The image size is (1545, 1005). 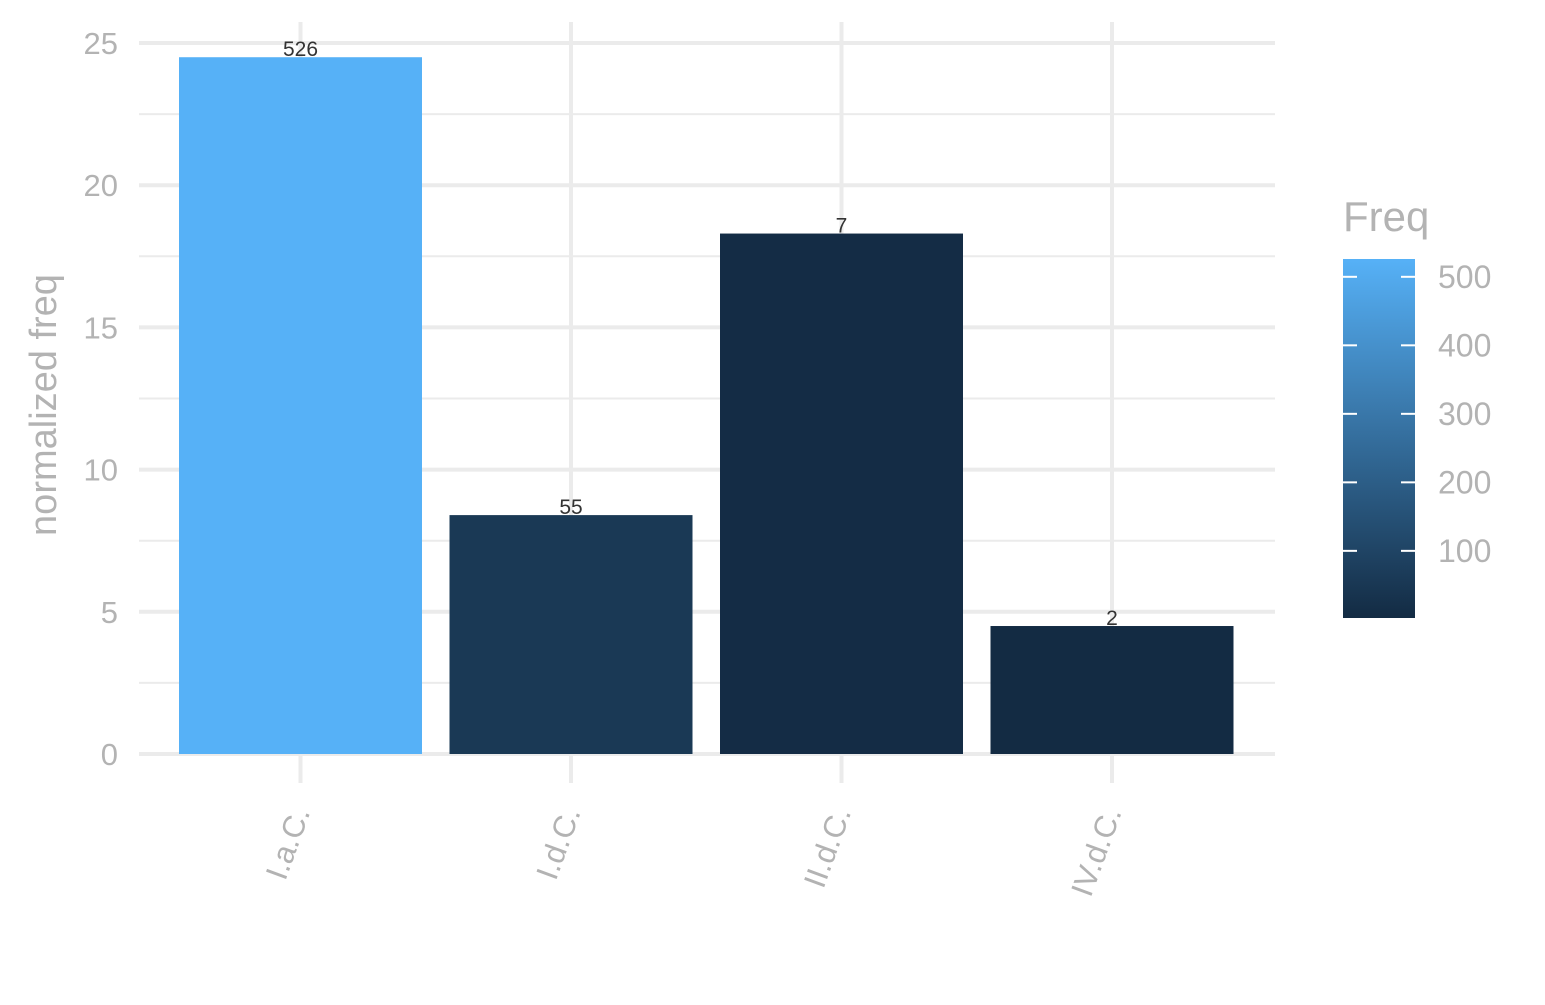 I want to click on x-axis-tick-labels: I.a.C. I.d.C. II.d.C. IV.d.C., so click(x=694, y=851).